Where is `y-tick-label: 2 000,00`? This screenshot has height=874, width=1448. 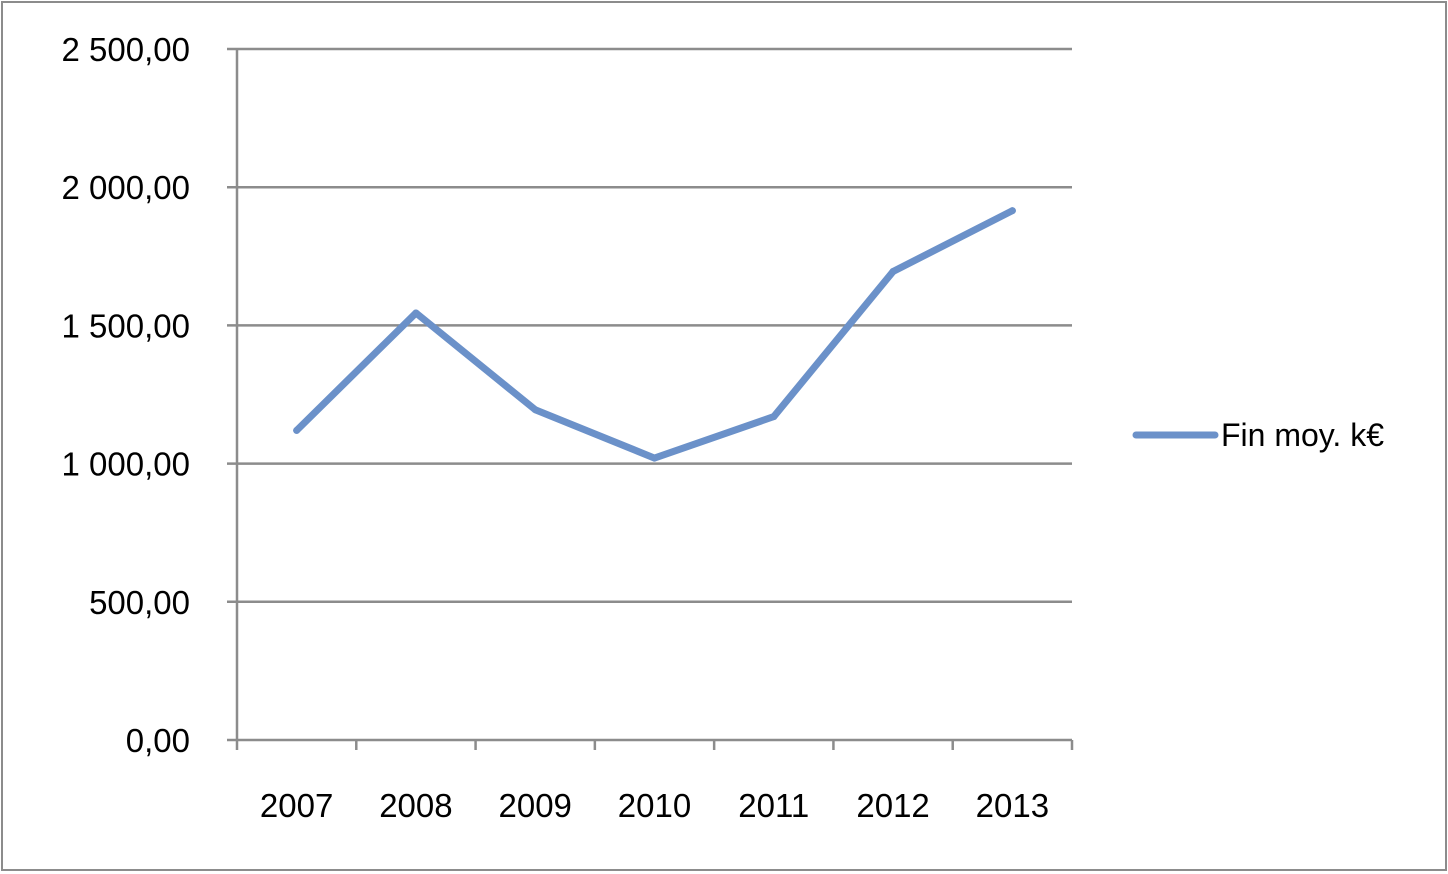 y-tick-label: 2 000,00 is located at coordinates (126, 187).